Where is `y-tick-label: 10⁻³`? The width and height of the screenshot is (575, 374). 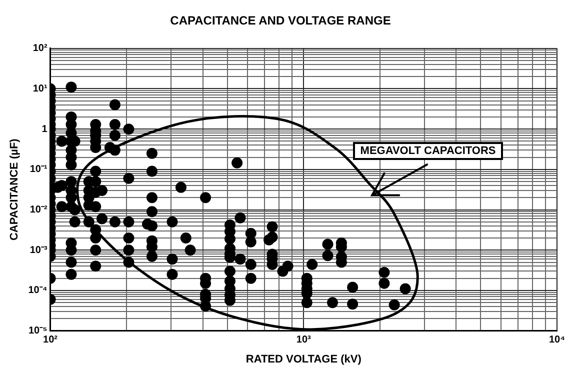
y-tick-label: 10⁻³ is located at coordinates (39, 250).